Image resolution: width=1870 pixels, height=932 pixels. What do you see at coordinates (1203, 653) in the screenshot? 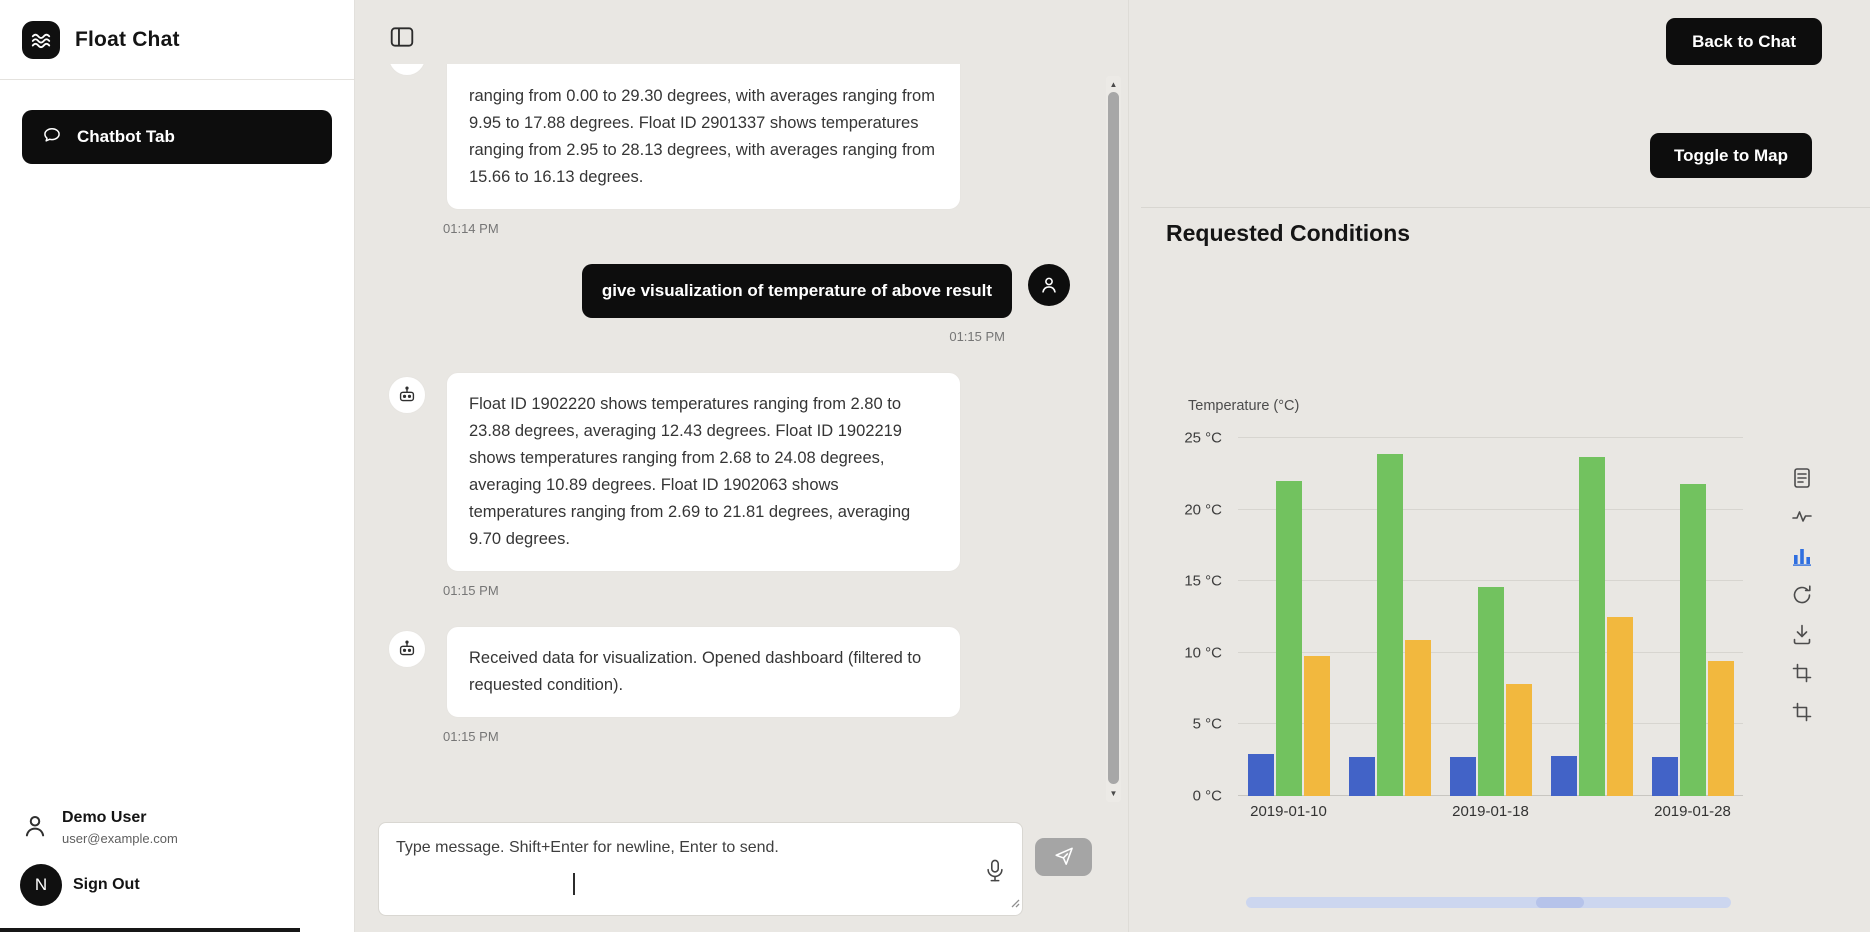
I see `y-tick-label: 10 °C` at bounding box center [1203, 653].